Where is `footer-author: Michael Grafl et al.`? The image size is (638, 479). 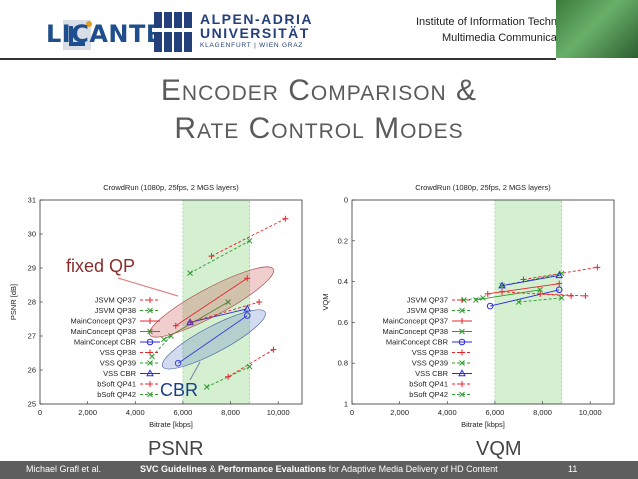
footer-author: Michael Grafl et al. is located at coordinates (64, 469).